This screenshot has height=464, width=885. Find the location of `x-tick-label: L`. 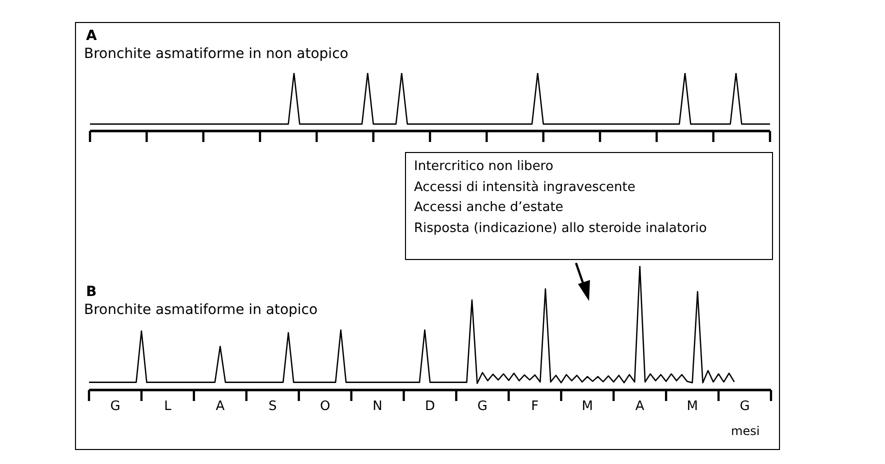

x-tick-label: L is located at coordinates (168, 406).